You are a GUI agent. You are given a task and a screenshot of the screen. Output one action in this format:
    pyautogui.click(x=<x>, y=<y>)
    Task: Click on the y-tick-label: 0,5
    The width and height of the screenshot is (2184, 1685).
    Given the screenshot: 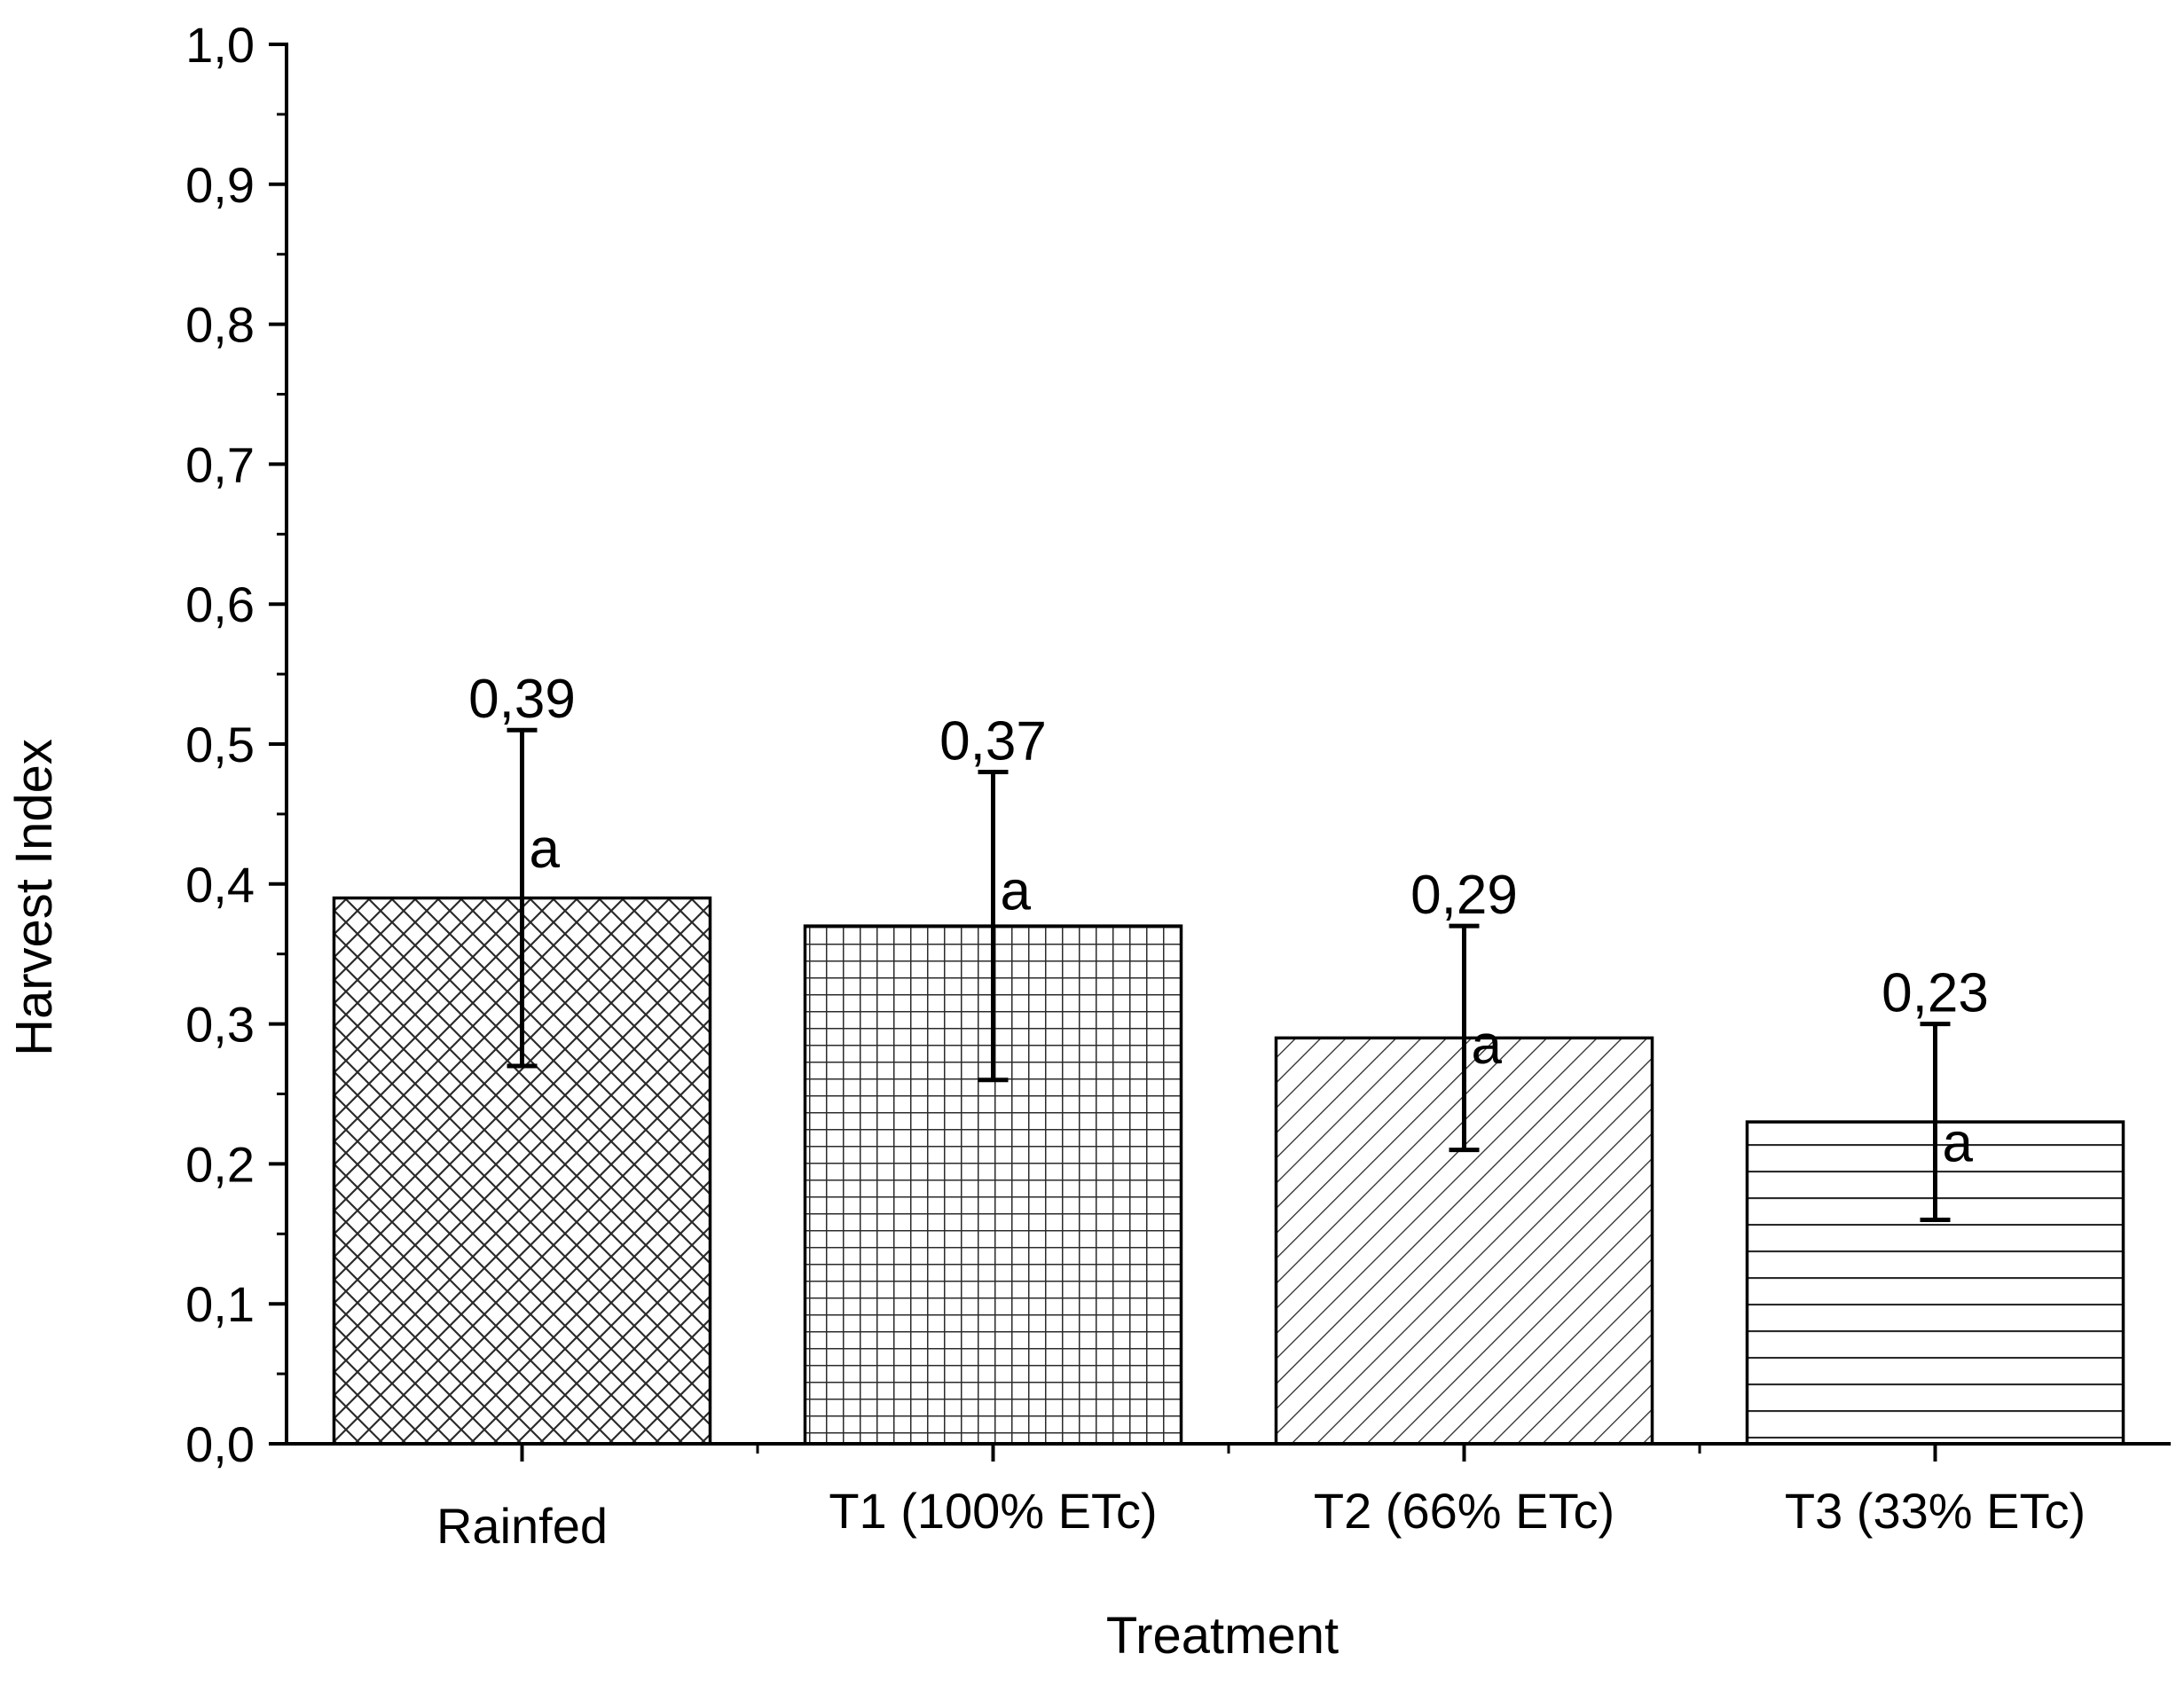 What is the action you would take?
    pyautogui.click(x=220, y=744)
    